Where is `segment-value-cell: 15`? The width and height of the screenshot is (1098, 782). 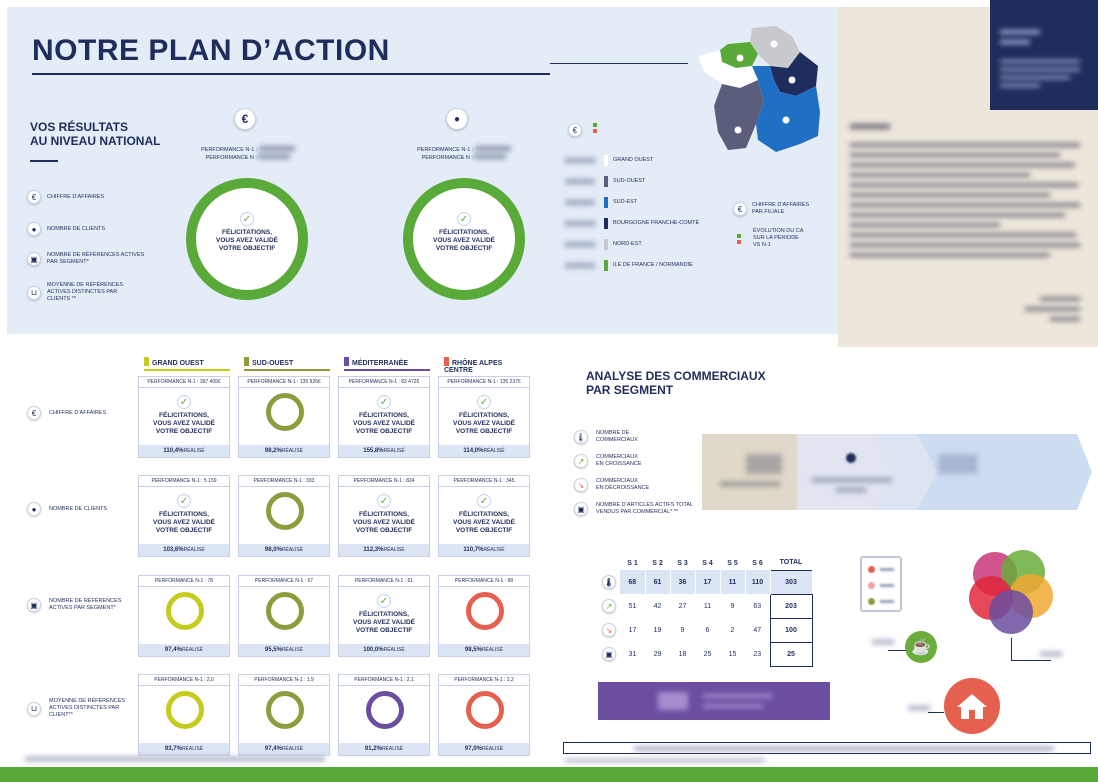
segment-value-cell: 15 is located at coordinates (732, 654).